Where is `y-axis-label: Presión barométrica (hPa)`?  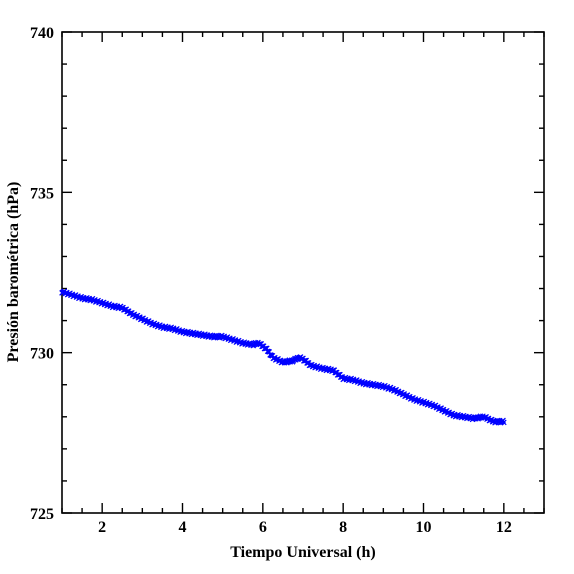 y-axis-label: Presión barométrica (hPa) is located at coordinates (13, 272).